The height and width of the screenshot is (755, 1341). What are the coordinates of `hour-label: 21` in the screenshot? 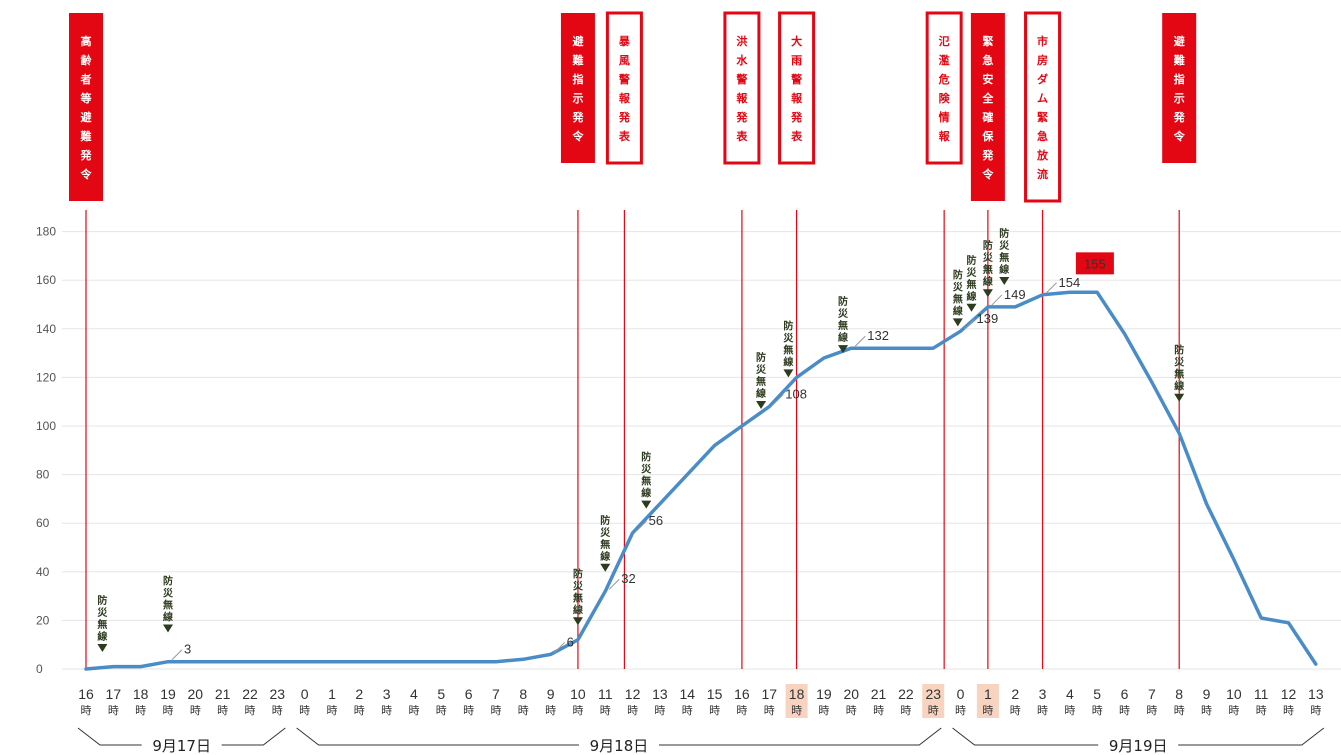 It's located at (879, 694).